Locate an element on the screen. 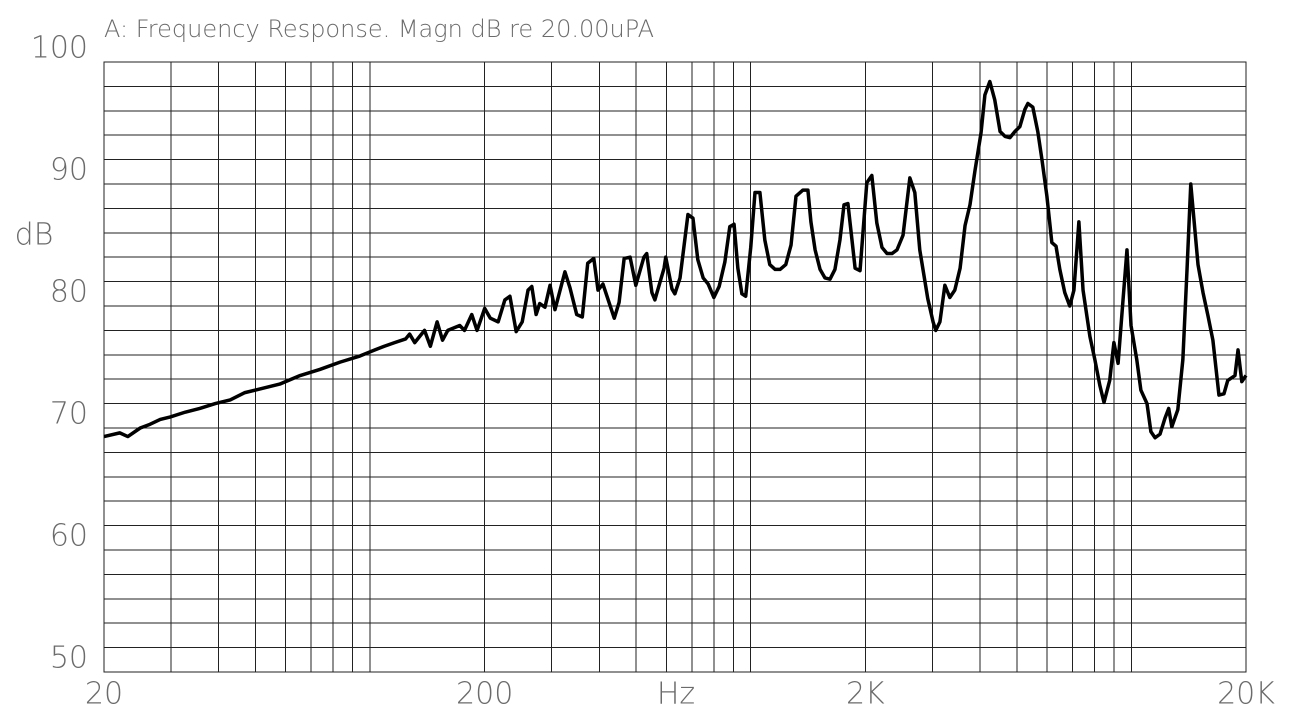  y-tick-label: 100 is located at coordinates (59, 48).